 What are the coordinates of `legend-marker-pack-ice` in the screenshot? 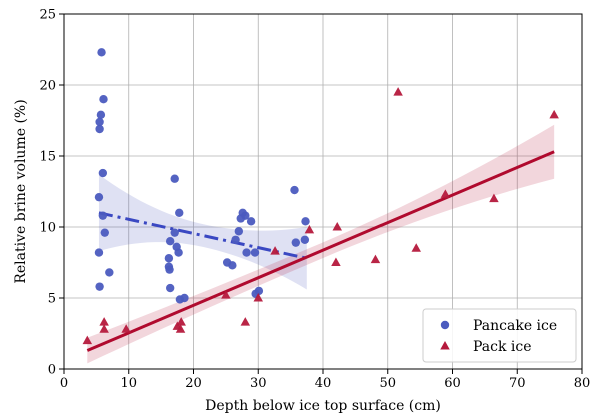 It's located at (445, 345).